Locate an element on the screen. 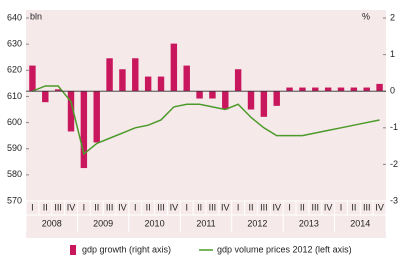 This screenshot has width=400, height=267. y2-tick-label: 1 is located at coordinates (392, 54).